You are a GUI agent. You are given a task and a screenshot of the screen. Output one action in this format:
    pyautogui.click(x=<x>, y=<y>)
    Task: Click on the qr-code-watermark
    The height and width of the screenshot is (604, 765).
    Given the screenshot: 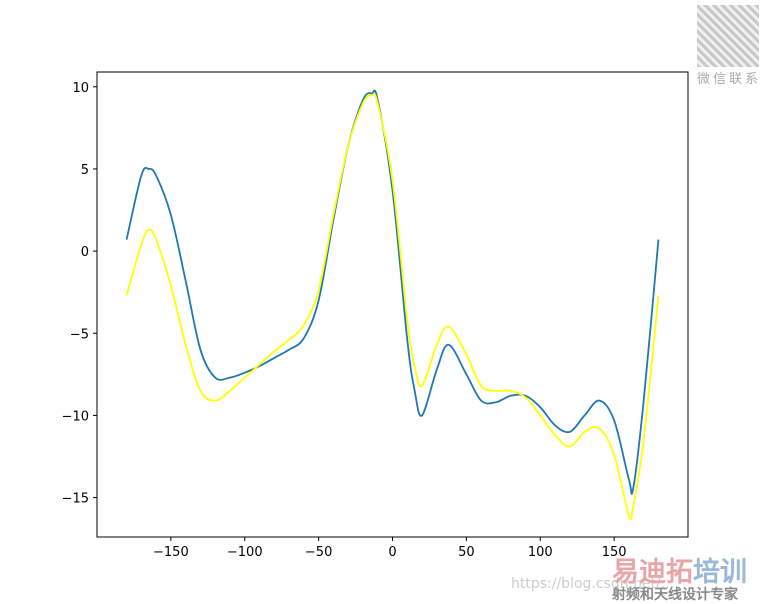 What is the action you would take?
    pyautogui.click(x=728, y=36)
    